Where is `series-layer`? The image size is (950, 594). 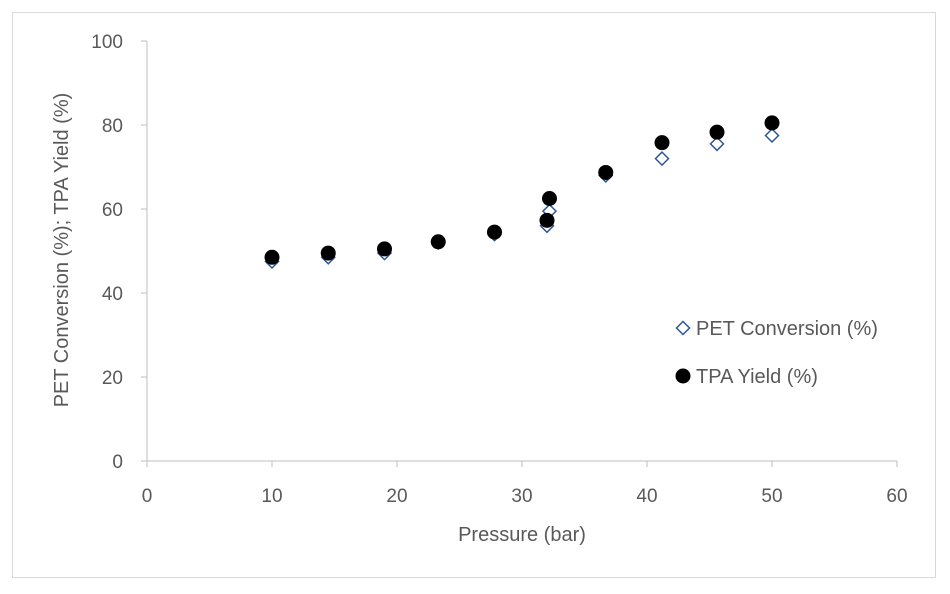
series-layer is located at coordinates (522, 192).